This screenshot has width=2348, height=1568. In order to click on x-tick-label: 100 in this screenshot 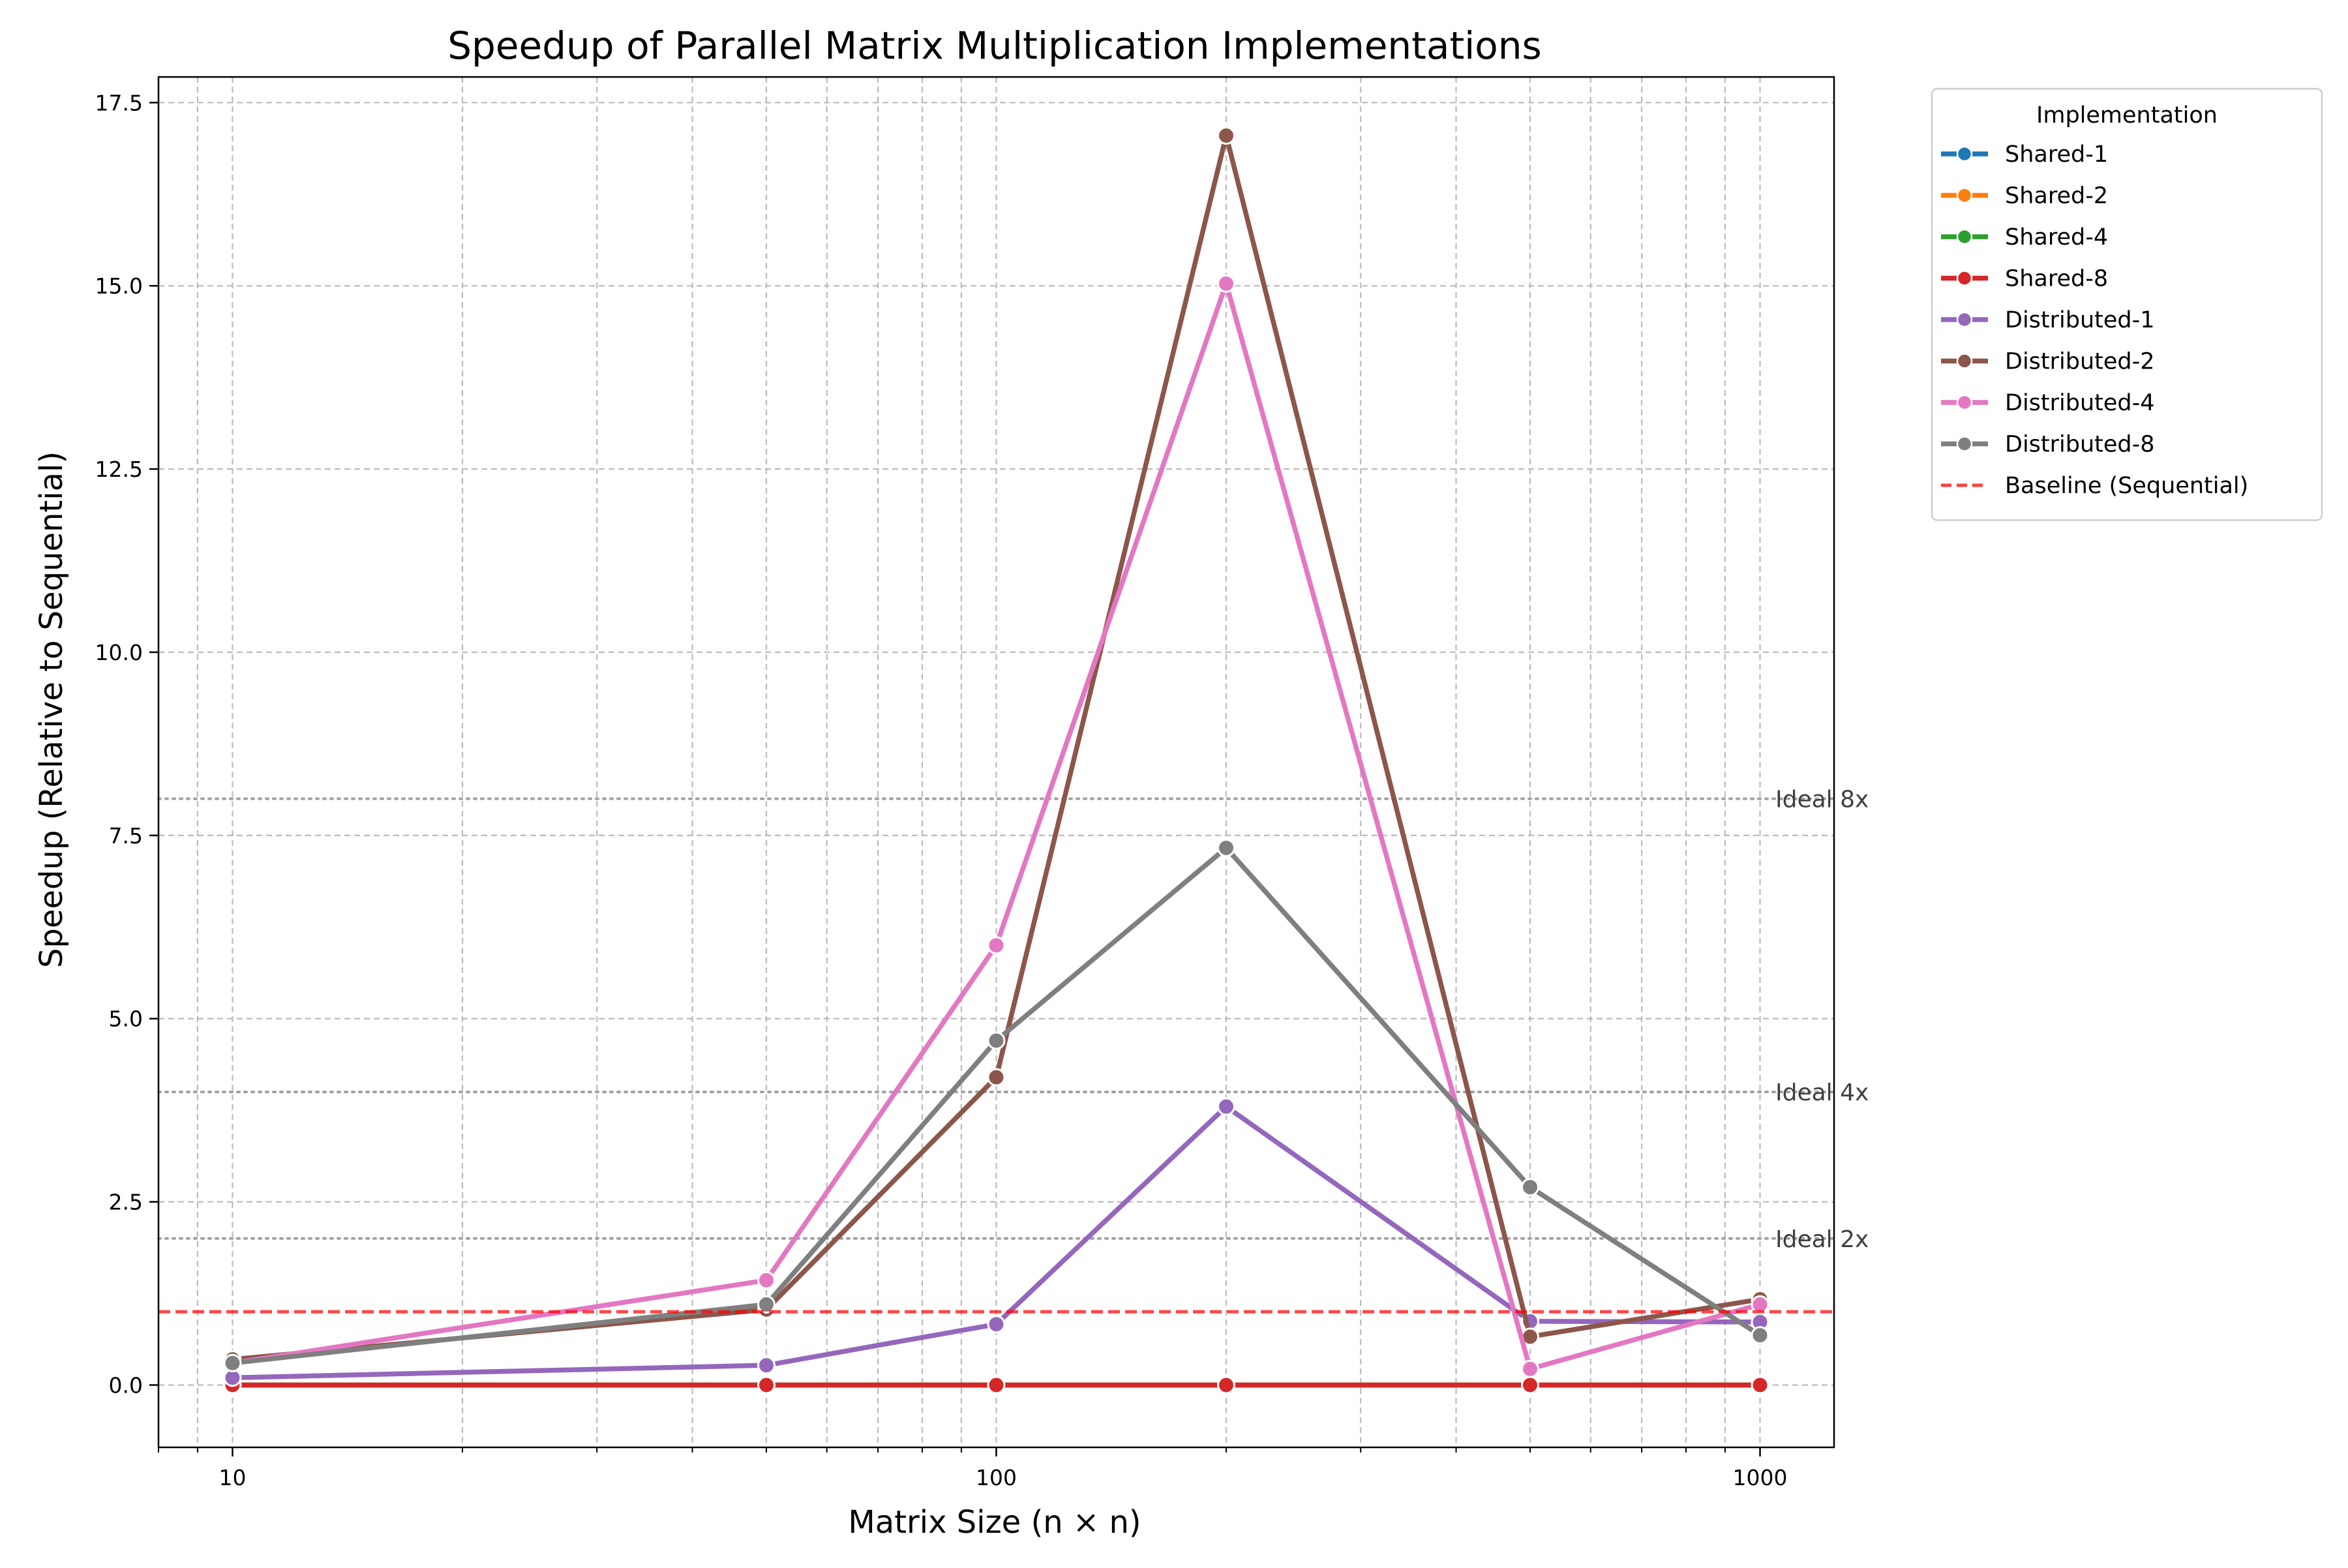, I will do `click(997, 1477)`.